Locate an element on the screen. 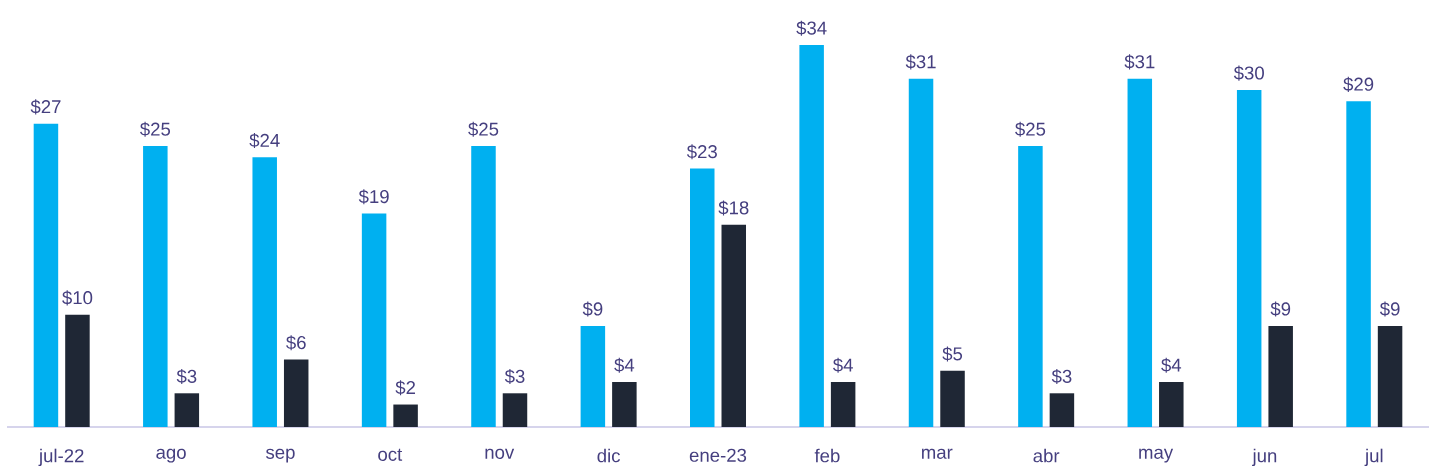 The image size is (1434, 473). data-label: $19 is located at coordinates (373, 197).